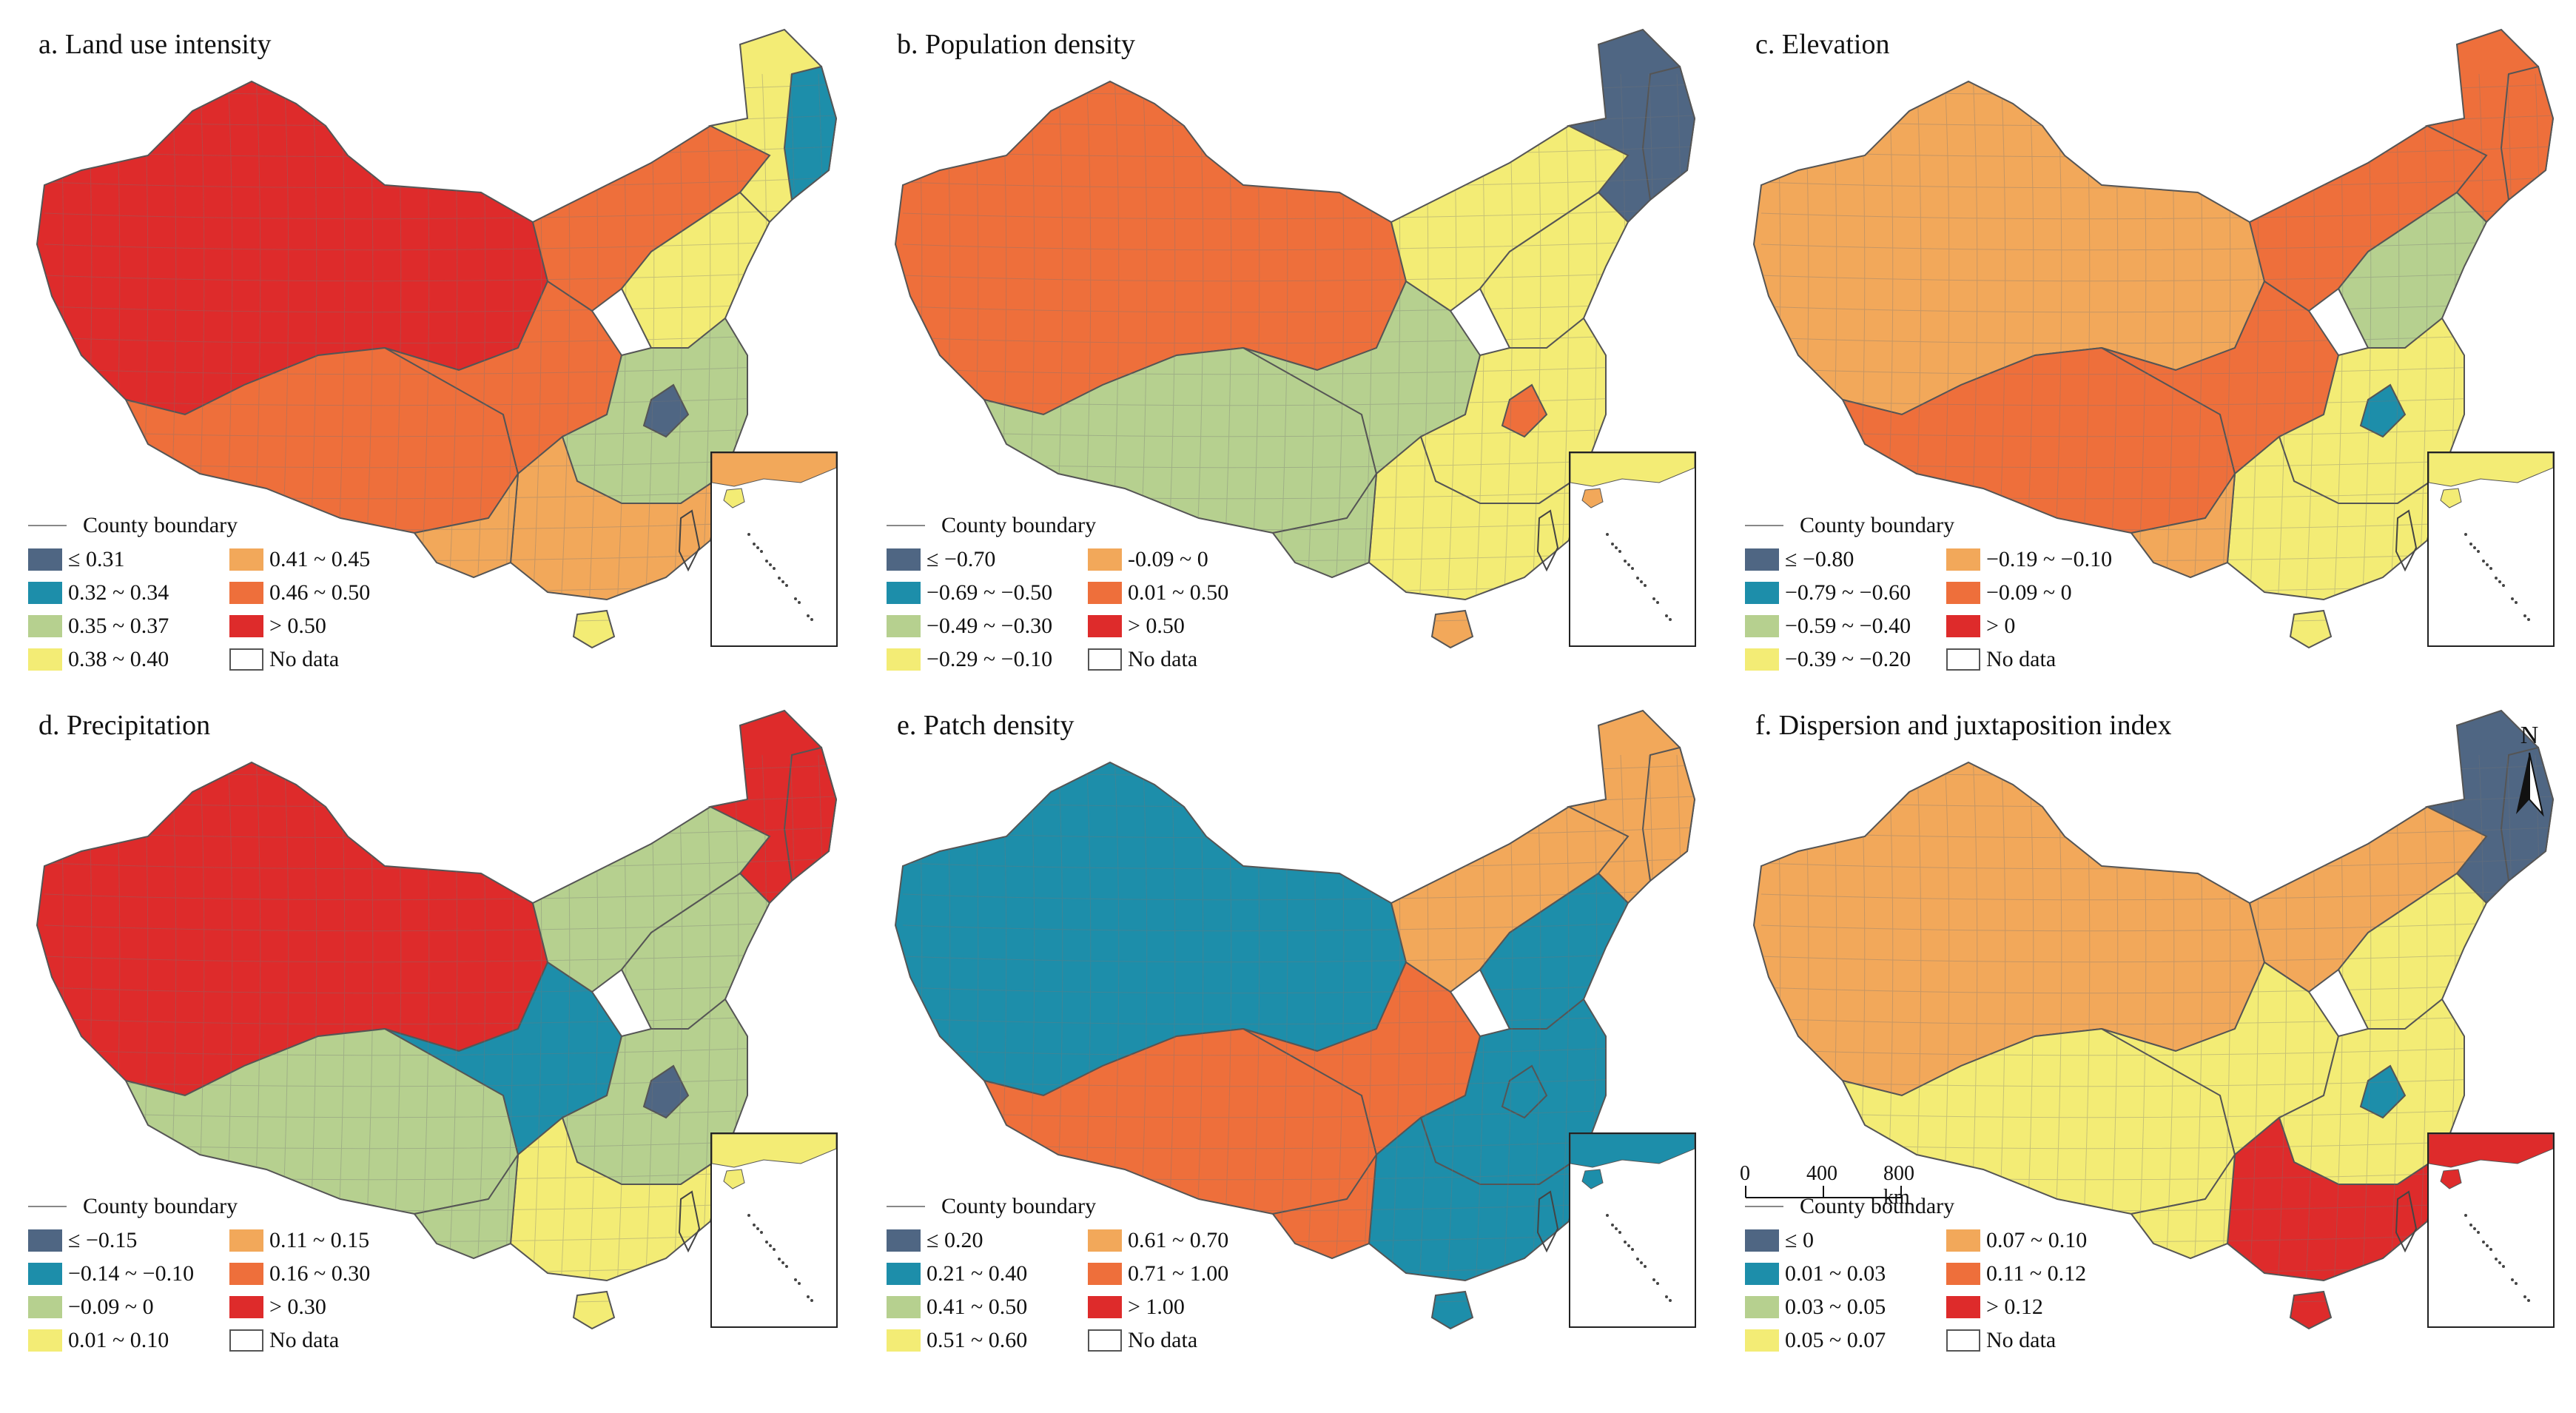 The height and width of the screenshot is (1413, 2576). I want to click on legend-item: 0.21 ~ 0.40, so click(957, 1274).